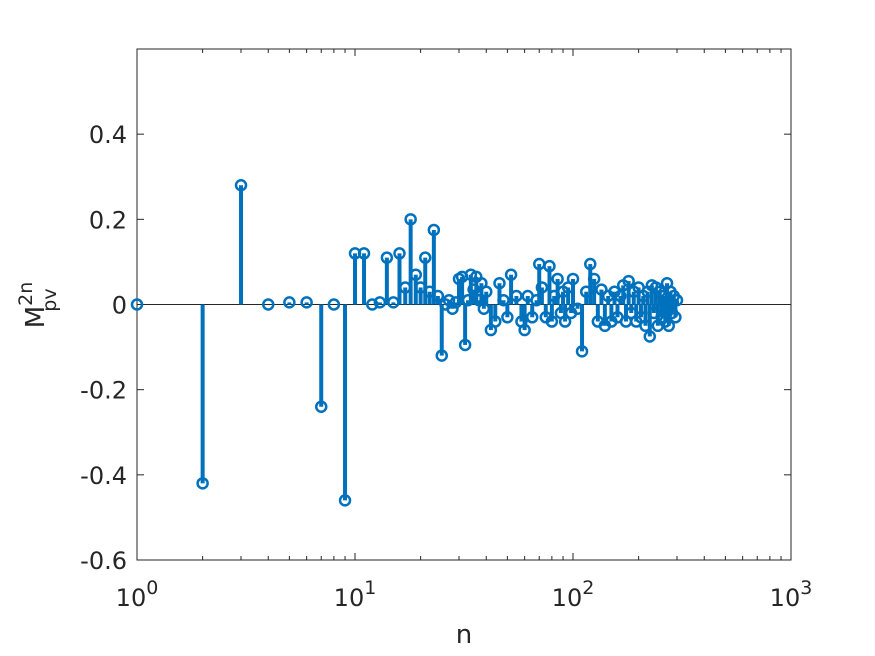  I want to click on x-tick-label: 10¹, so click(355, 594).